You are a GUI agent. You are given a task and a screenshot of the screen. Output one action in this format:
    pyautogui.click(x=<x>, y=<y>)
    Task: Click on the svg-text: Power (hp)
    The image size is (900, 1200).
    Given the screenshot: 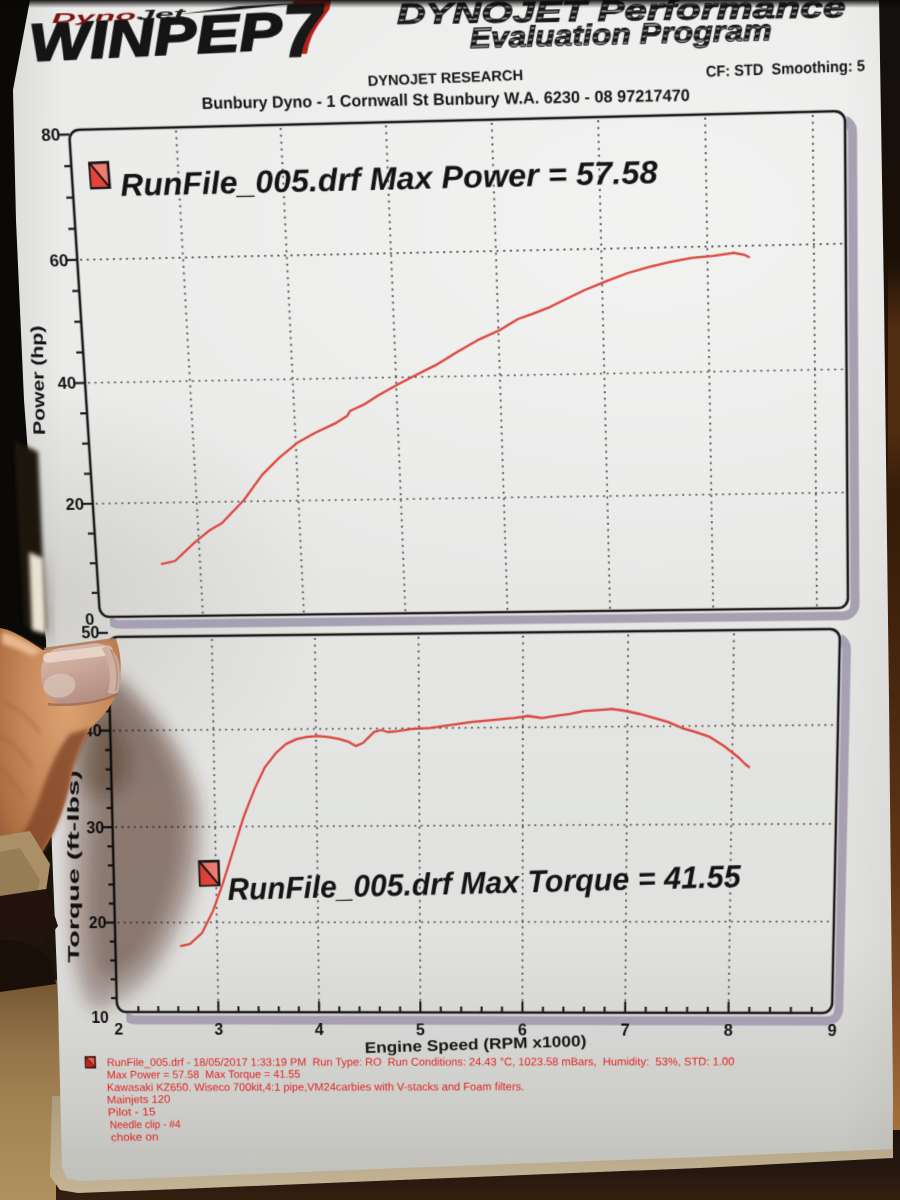 What is the action you would take?
    pyautogui.click(x=38, y=380)
    